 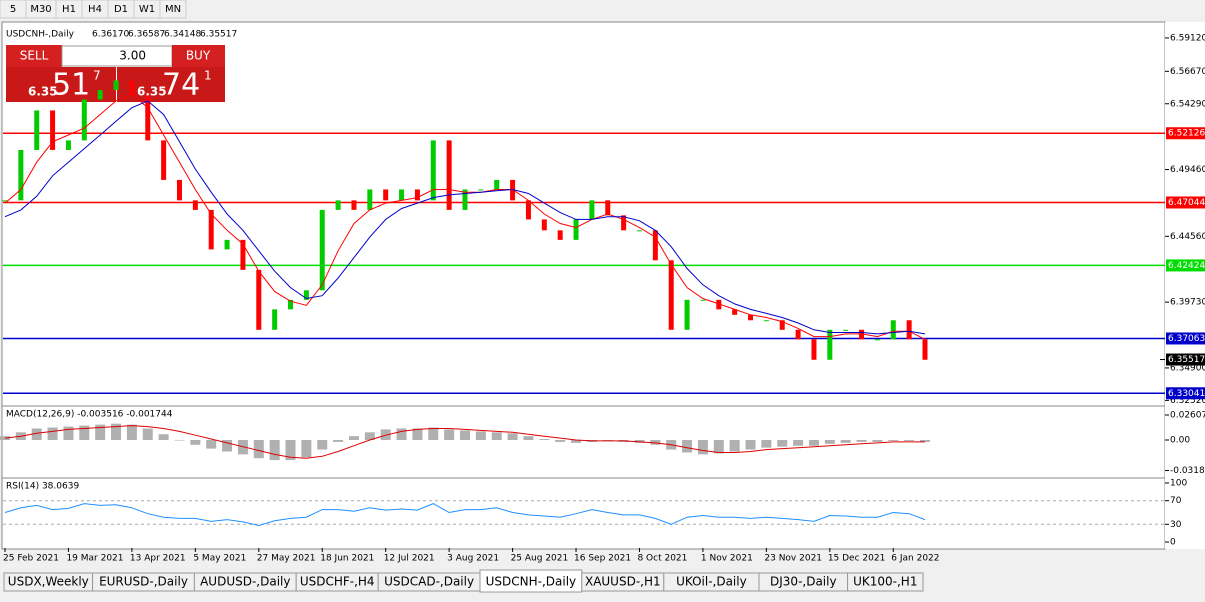 I want to click on tab-label: USDCAD-,Daily, so click(x=429, y=582).